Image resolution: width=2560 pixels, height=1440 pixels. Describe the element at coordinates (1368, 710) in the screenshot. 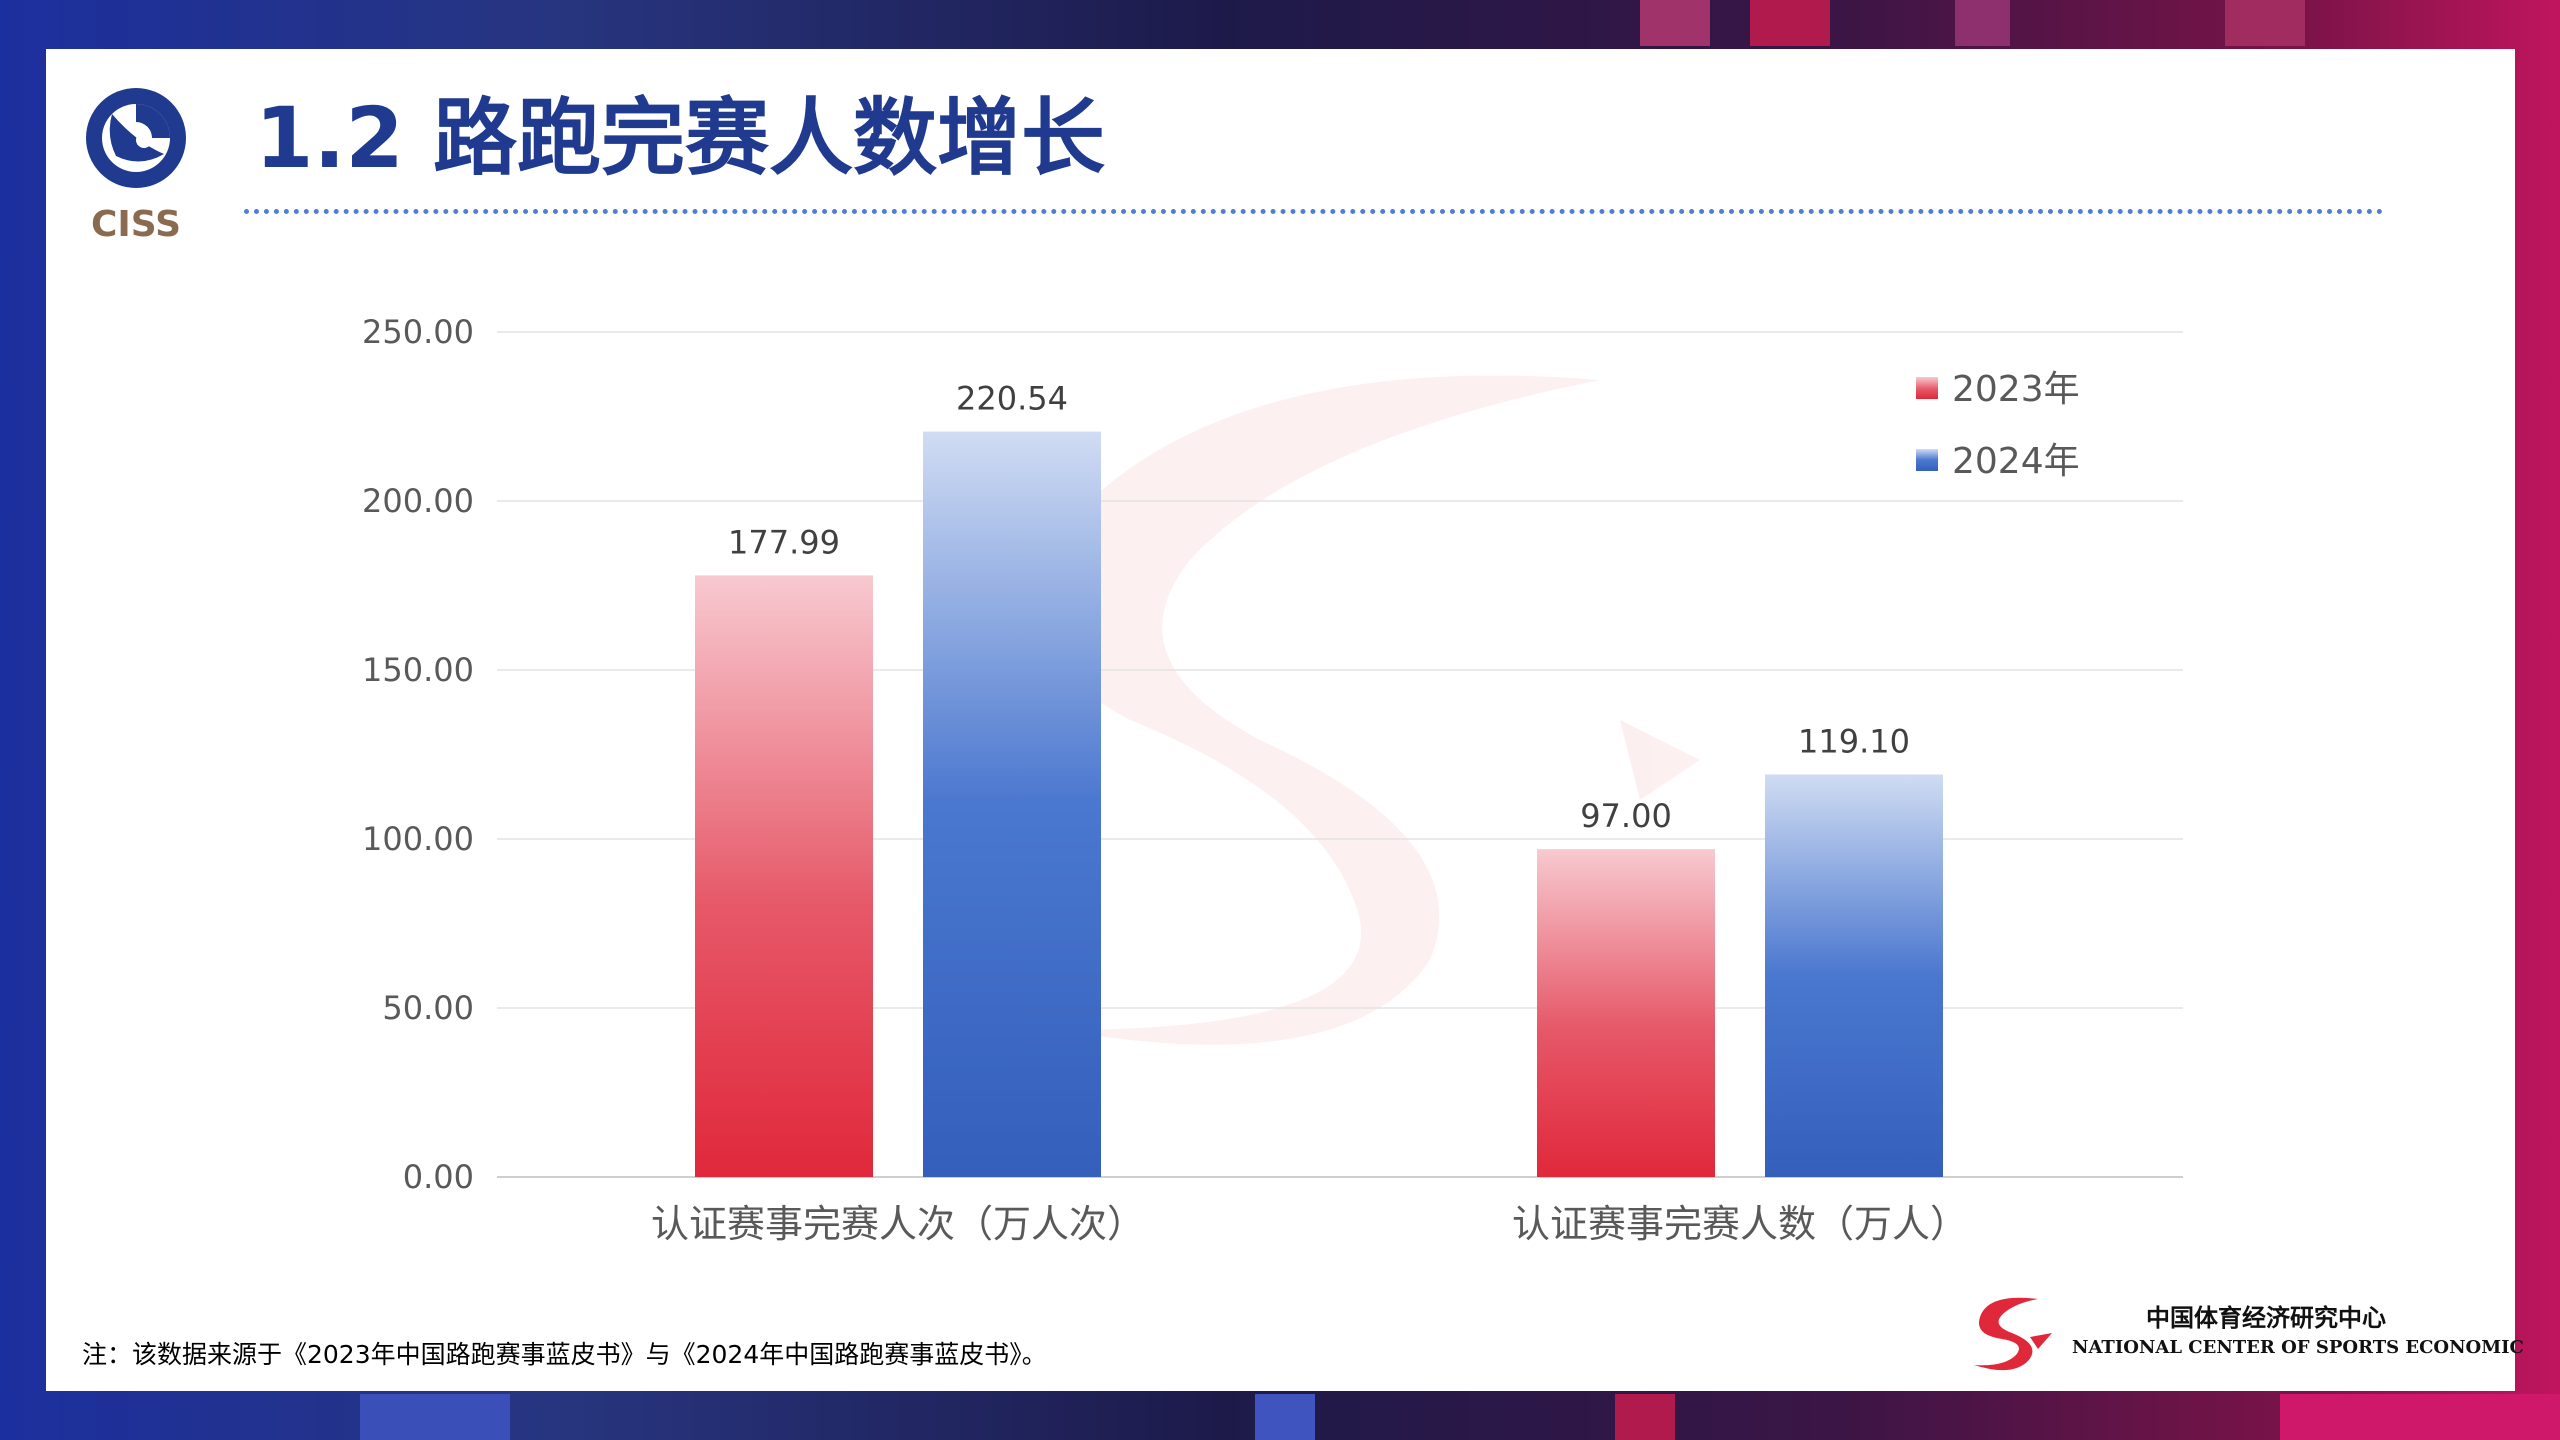

I see `watermark` at that location.